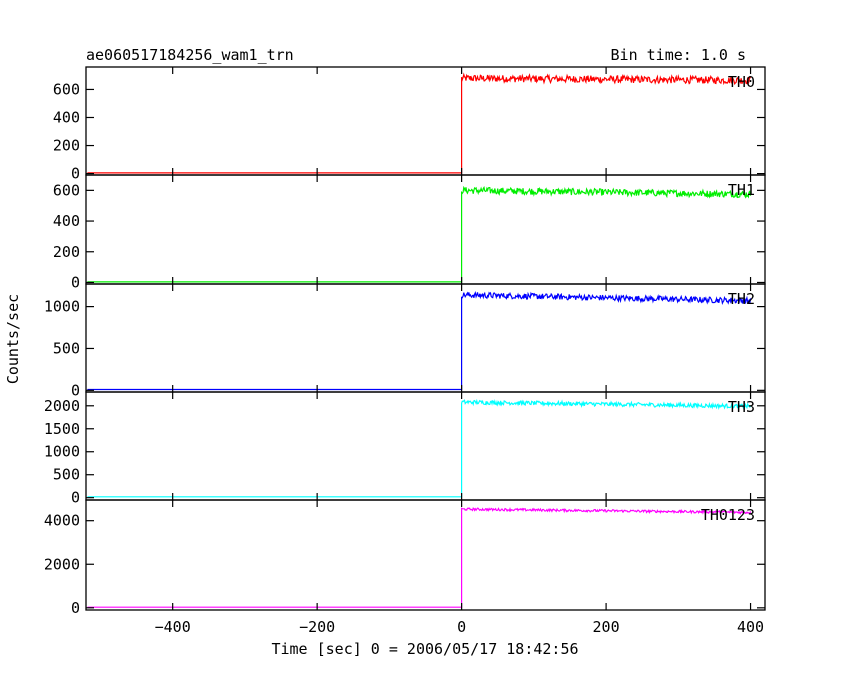  What do you see at coordinates (62, 521) in the screenshot?
I see `y-tick-label: 4000` at bounding box center [62, 521].